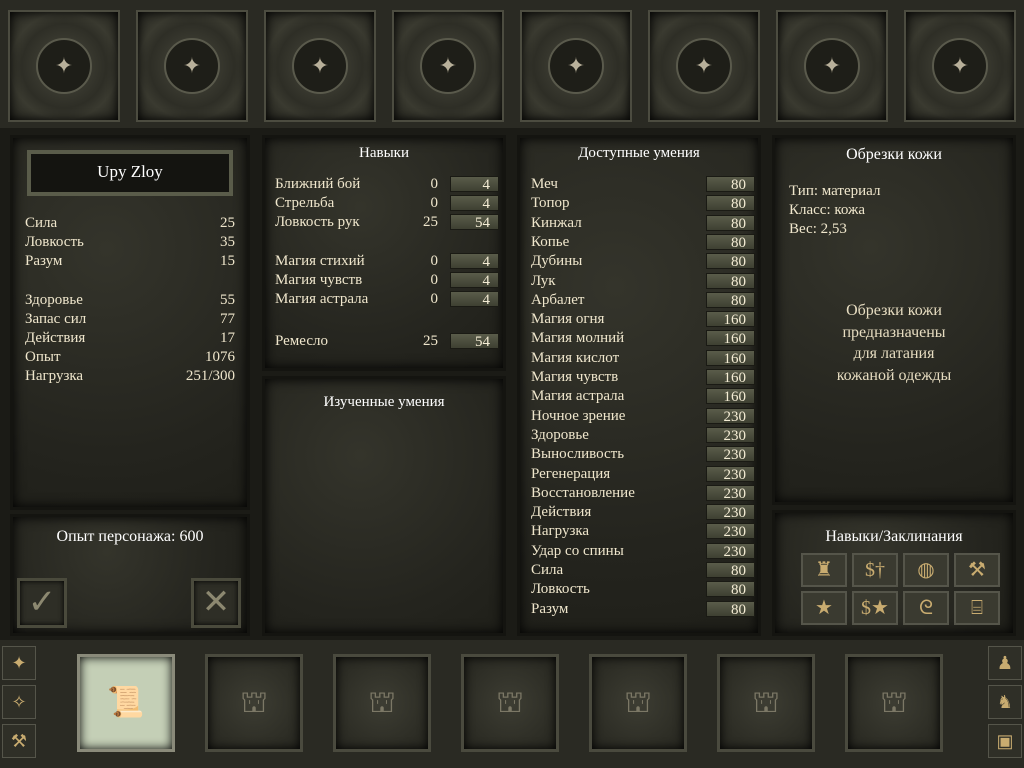 The height and width of the screenshot is (768, 1024). I want to click on available-skill-row: Магия огня 160, so click(643, 319).